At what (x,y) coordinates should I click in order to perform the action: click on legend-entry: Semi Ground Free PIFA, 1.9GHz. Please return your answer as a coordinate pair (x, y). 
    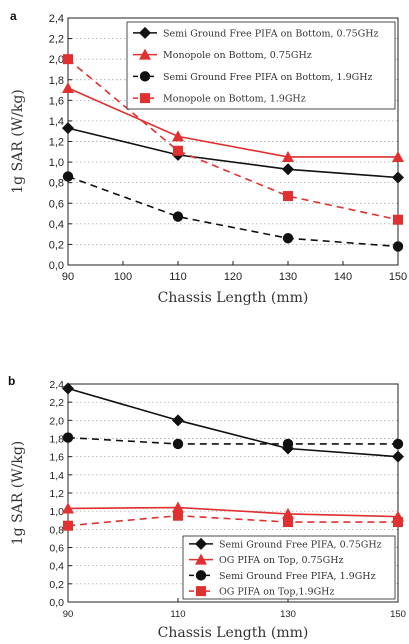
    Looking at the image, I should click on (297, 576).